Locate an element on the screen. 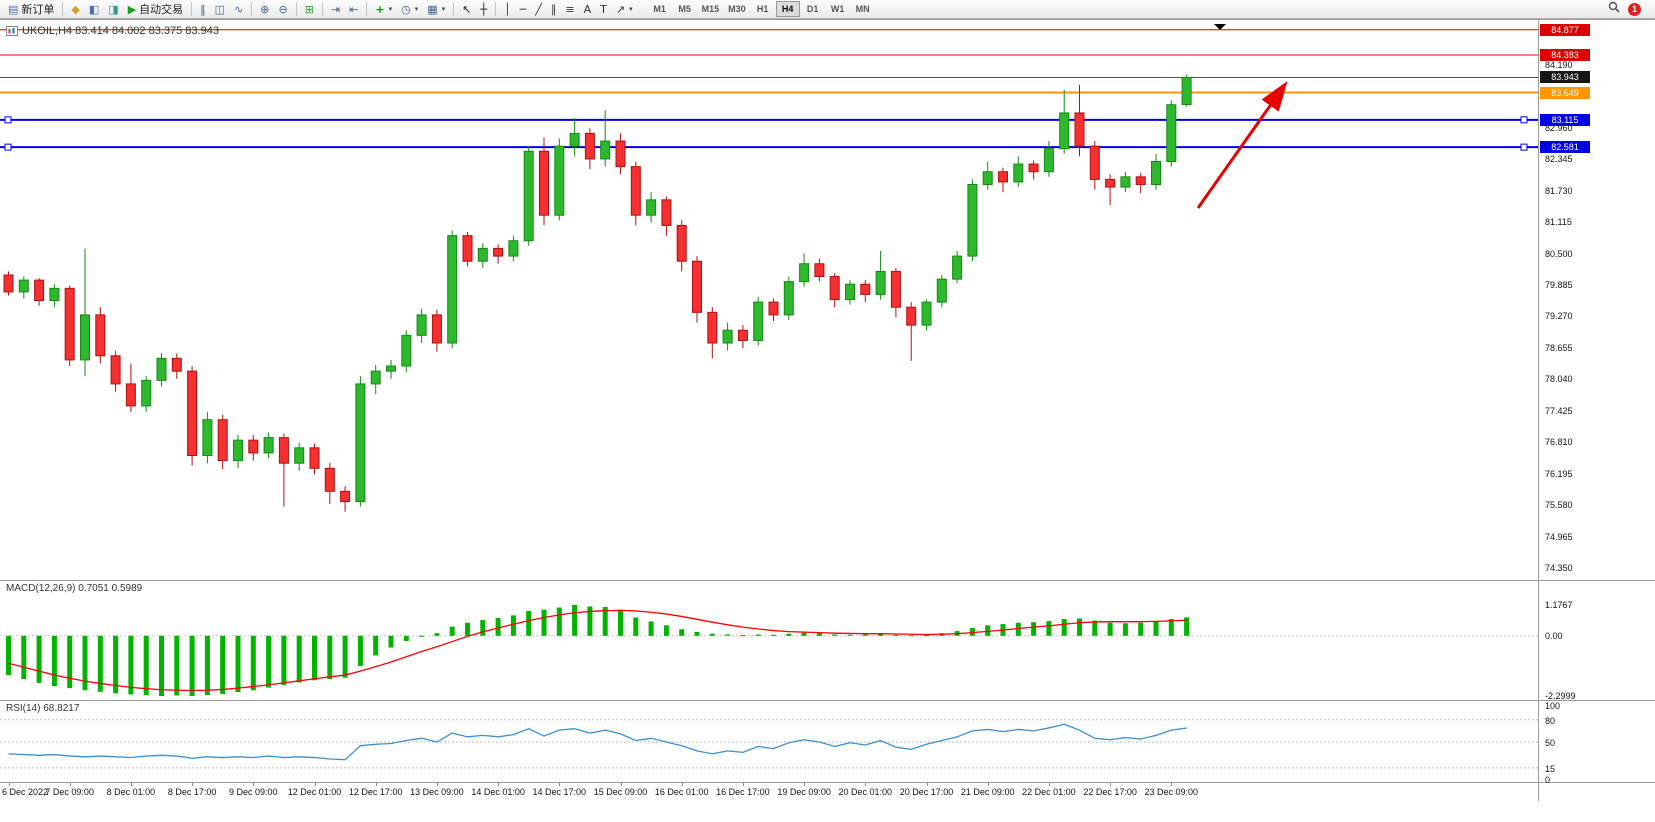  data-window-button: ◧ is located at coordinates (94, 9).